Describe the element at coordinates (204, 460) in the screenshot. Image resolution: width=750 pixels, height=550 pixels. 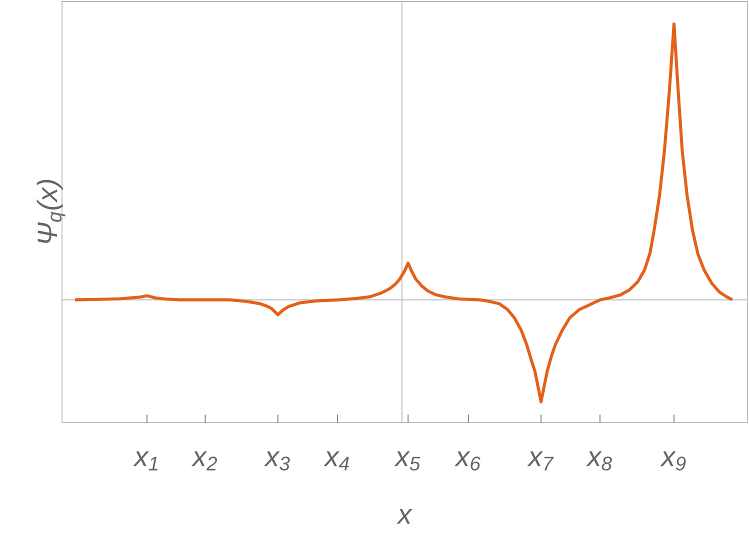
I see `x-tick-label: x$_{2}$` at that location.